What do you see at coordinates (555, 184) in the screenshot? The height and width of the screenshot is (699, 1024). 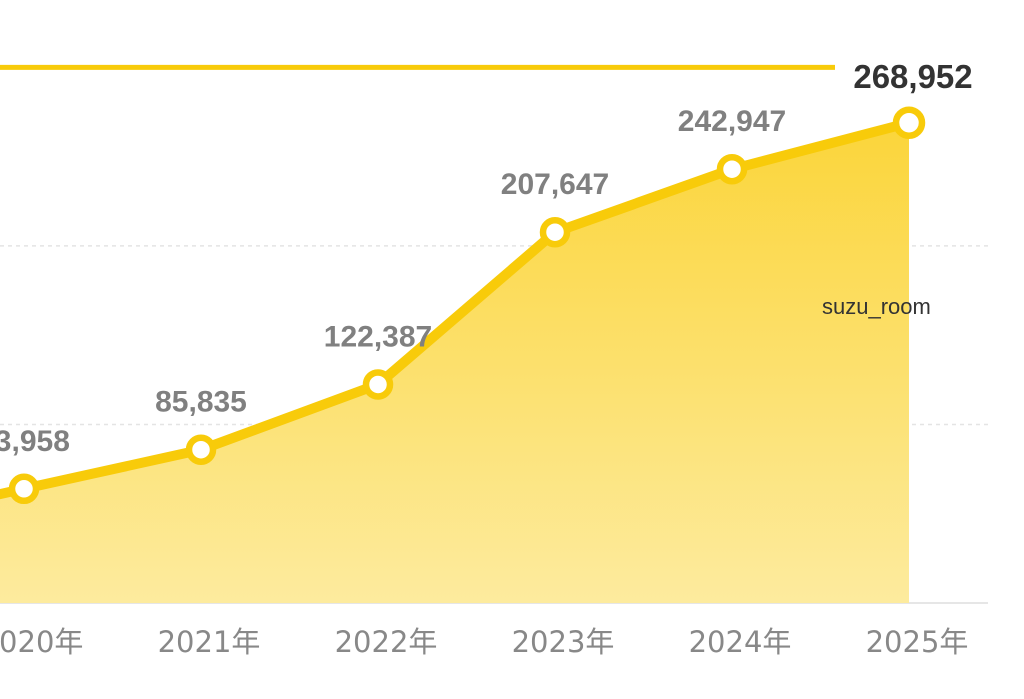 I see `data-label-3: 207,647` at bounding box center [555, 184].